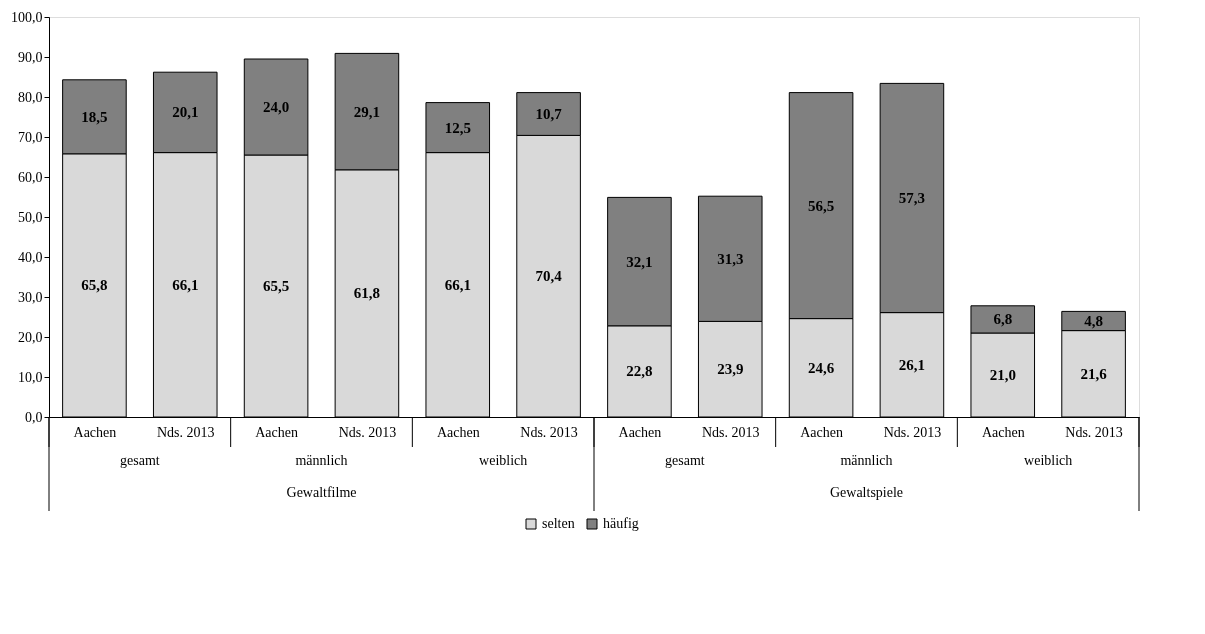  I want to click on y-tick-label: 50,0, so click(30, 217).